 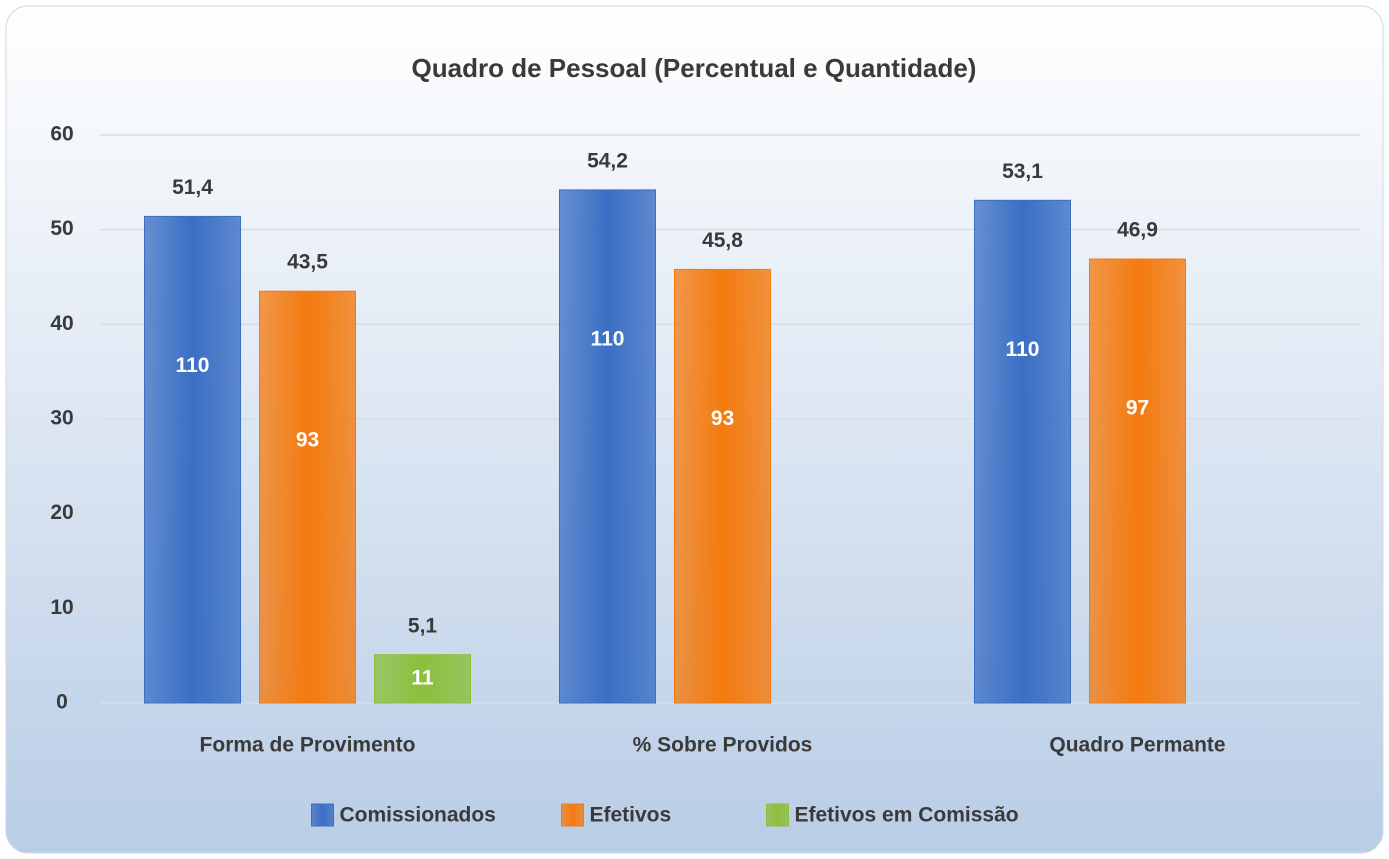 What do you see at coordinates (907, 815) in the screenshot?
I see `legend-label: Efetivos em Comissão` at bounding box center [907, 815].